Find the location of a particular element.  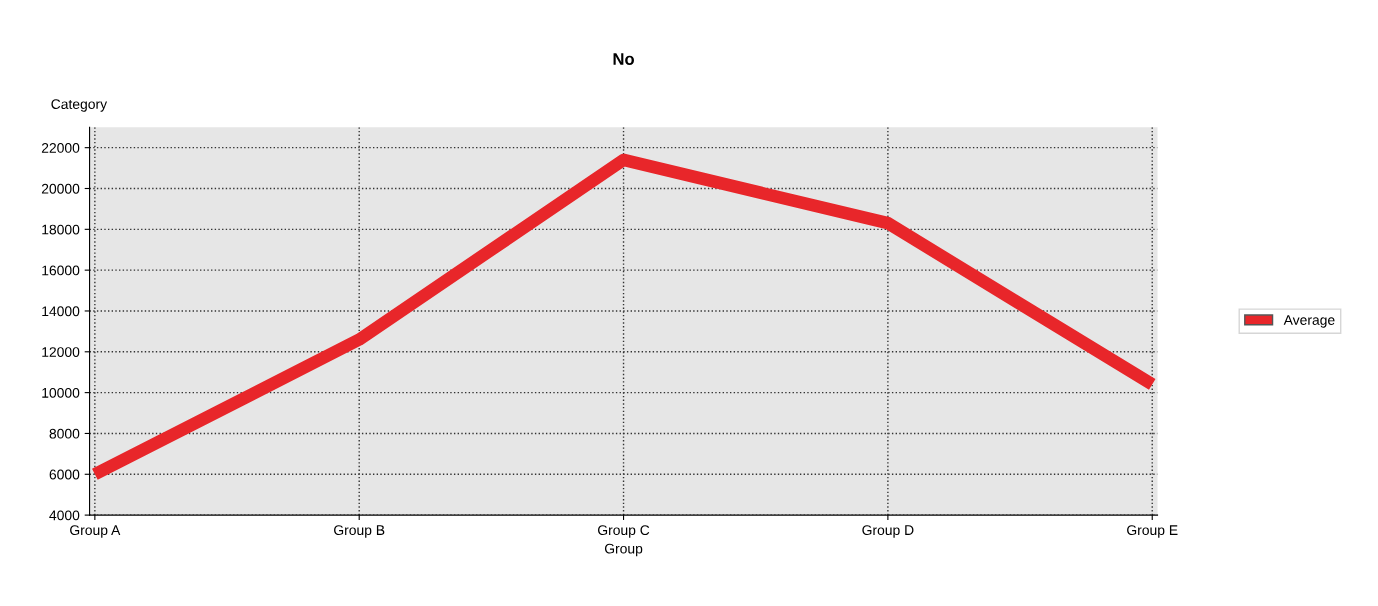

x-tick-label: Group C is located at coordinates (624, 531).